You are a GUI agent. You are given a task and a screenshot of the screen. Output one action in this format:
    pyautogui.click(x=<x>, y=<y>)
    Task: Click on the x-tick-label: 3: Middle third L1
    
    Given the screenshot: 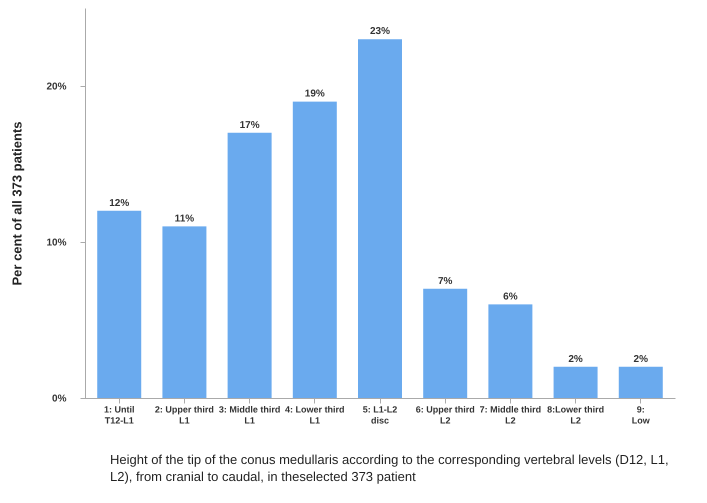 What is the action you would take?
    pyautogui.click(x=249, y=415)
    